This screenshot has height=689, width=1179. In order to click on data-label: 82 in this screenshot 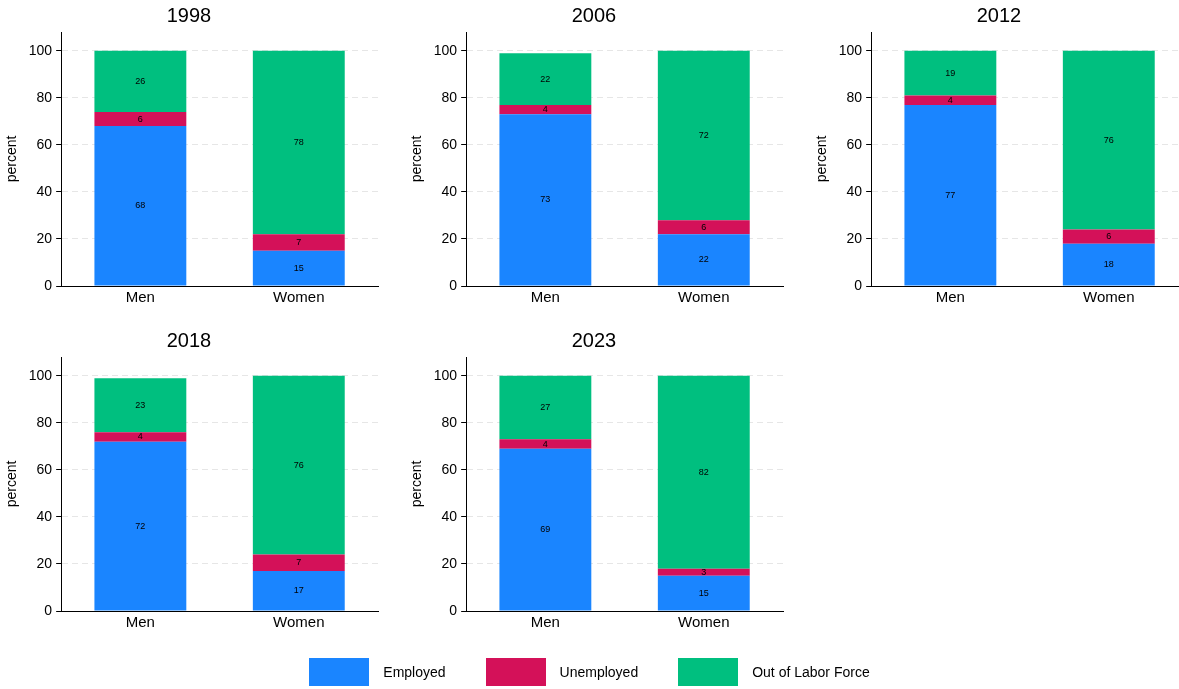, I will do `click(703, 471)`.